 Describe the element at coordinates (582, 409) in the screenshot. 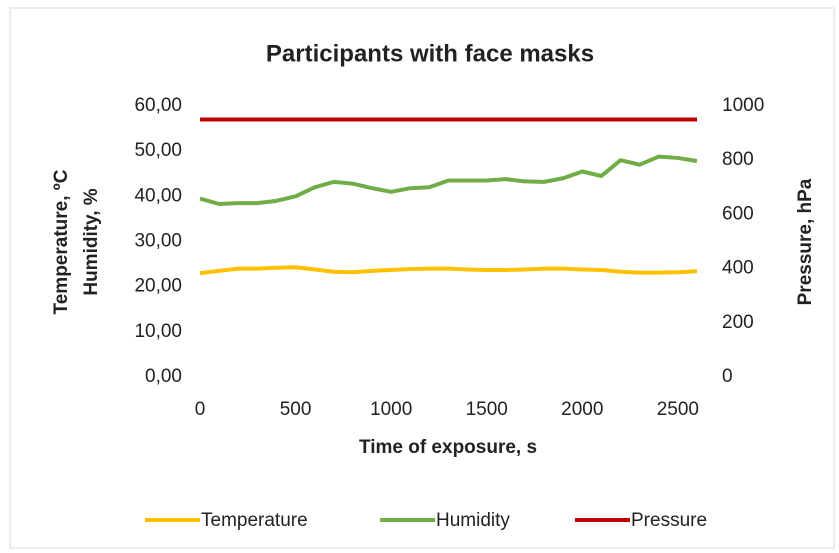

I see `x-tick-label: 2000` at that location.